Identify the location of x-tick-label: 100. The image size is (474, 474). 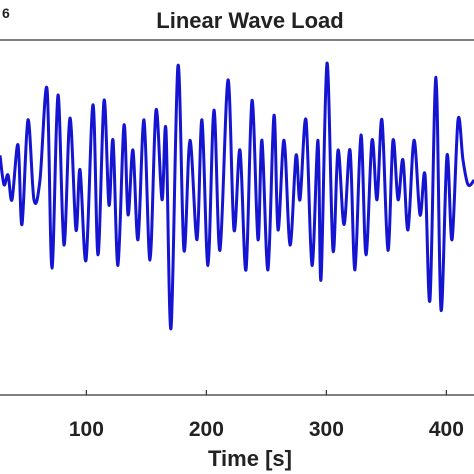
(86, 429).